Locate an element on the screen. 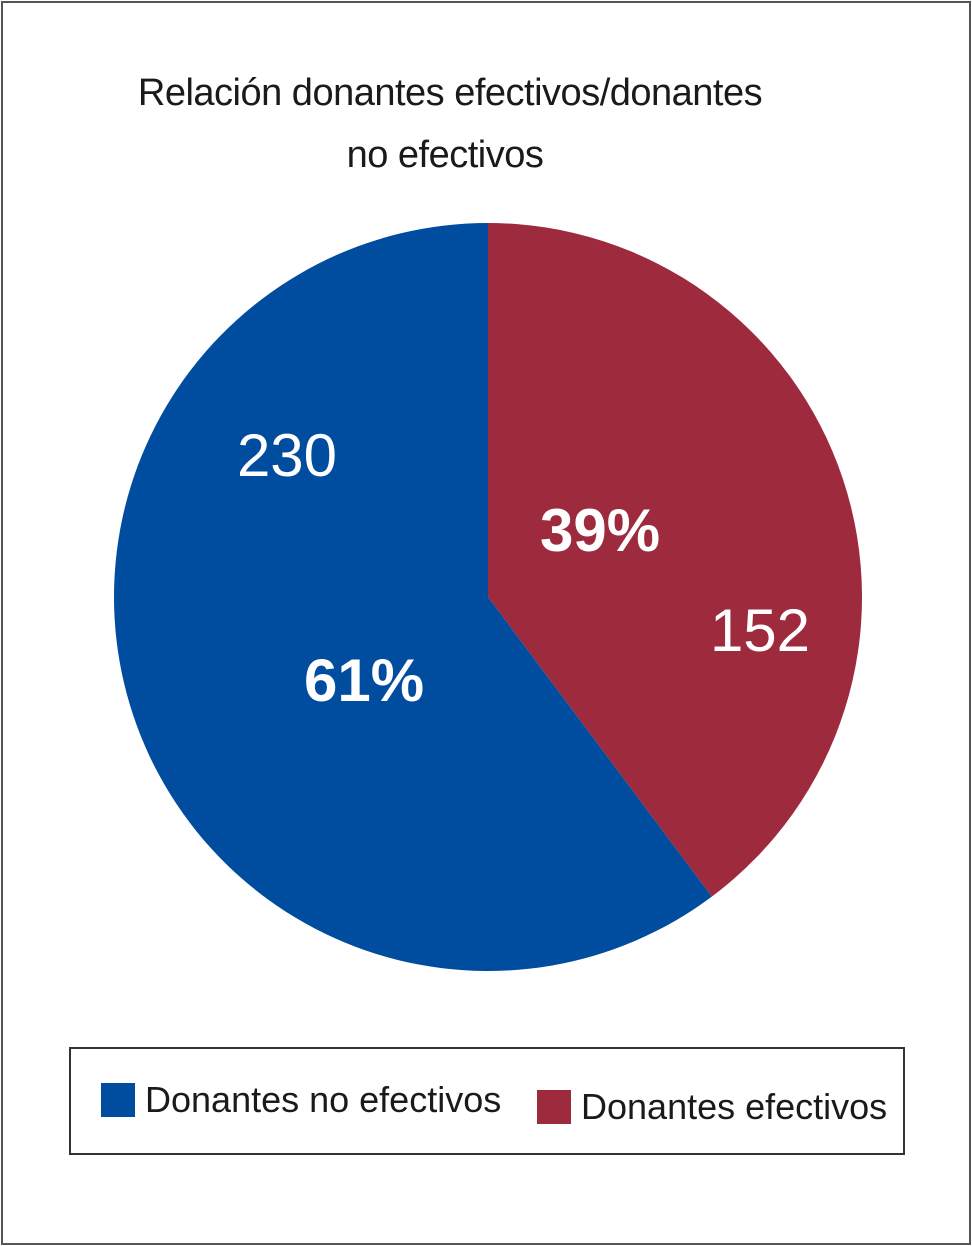 Image resolution: width=972 pixels, height=1246 pixels. slice-percent-label-no-efectivos: 61% is located at coordinates (364, 680).